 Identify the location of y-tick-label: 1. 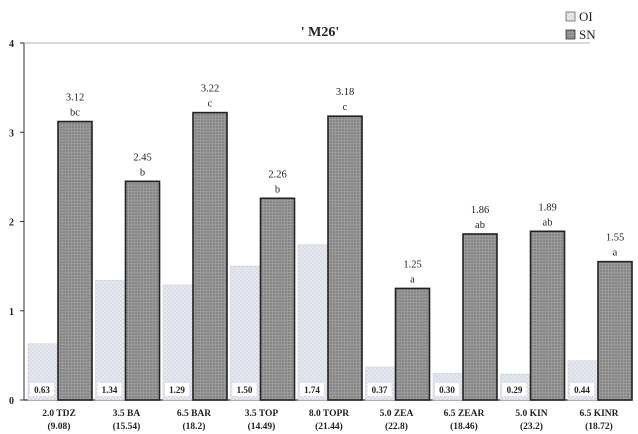
(11, 312).